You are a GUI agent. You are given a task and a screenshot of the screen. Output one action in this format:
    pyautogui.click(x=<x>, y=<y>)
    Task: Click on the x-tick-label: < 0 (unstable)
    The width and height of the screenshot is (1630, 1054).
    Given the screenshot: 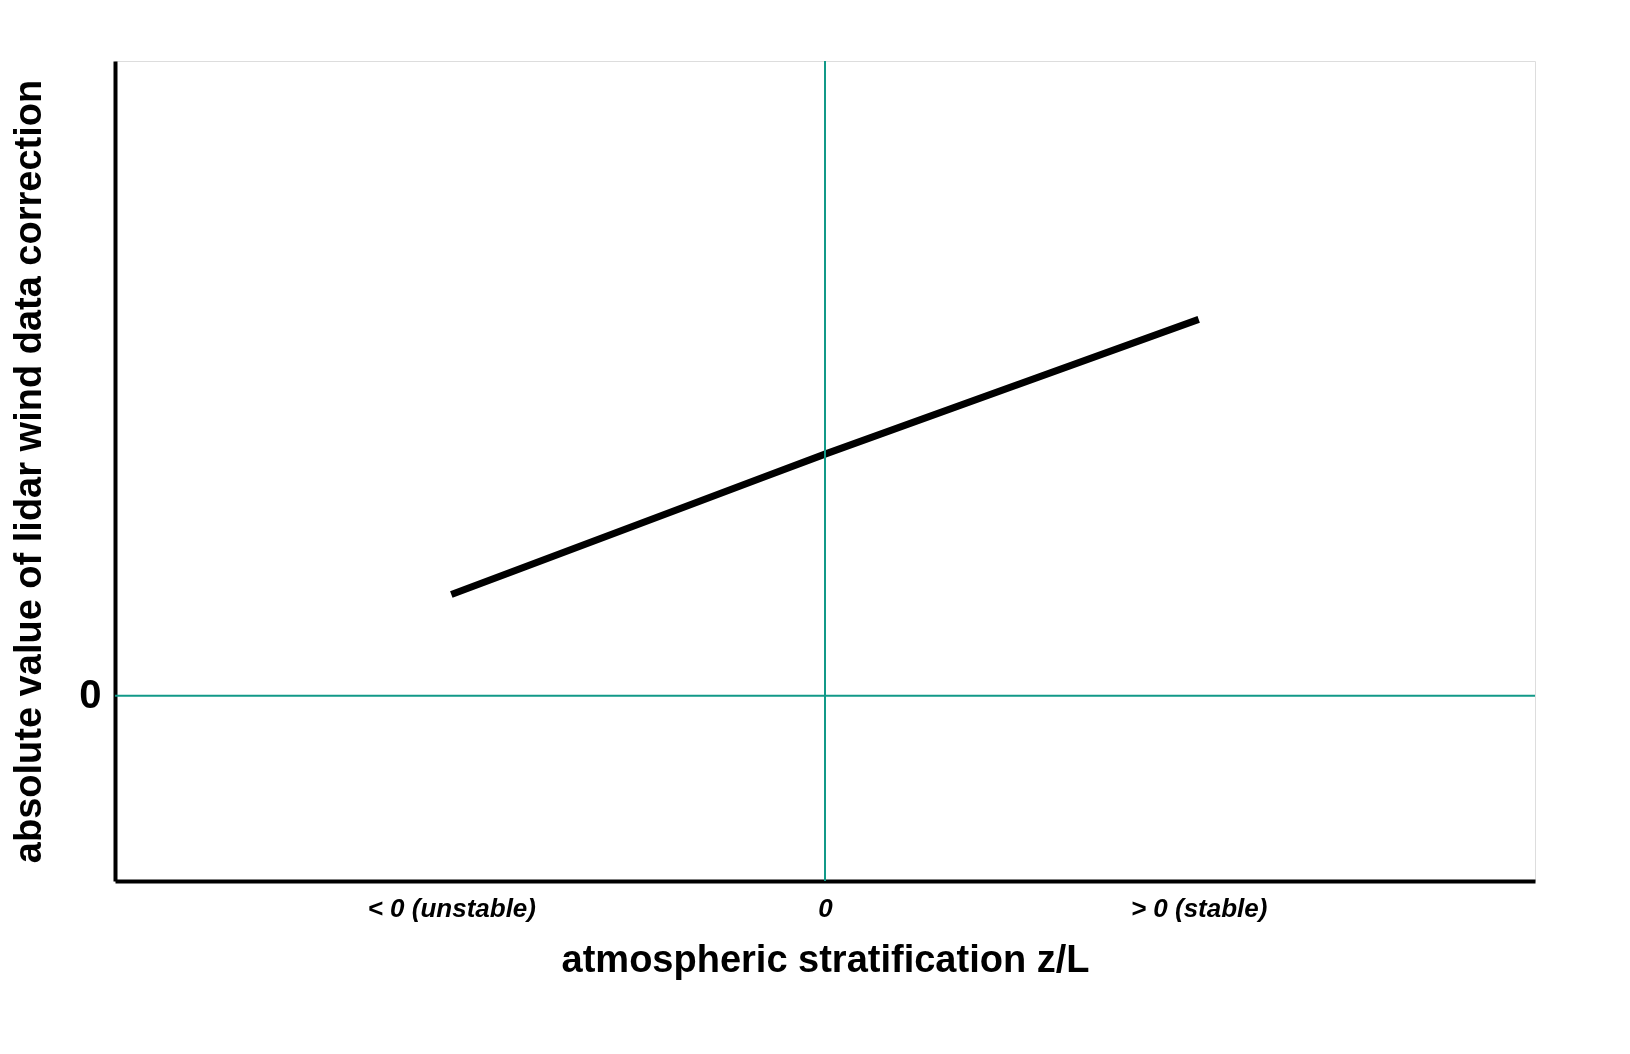 What is the action you would take?
    pyautogui.click(x=451, y=907)
    